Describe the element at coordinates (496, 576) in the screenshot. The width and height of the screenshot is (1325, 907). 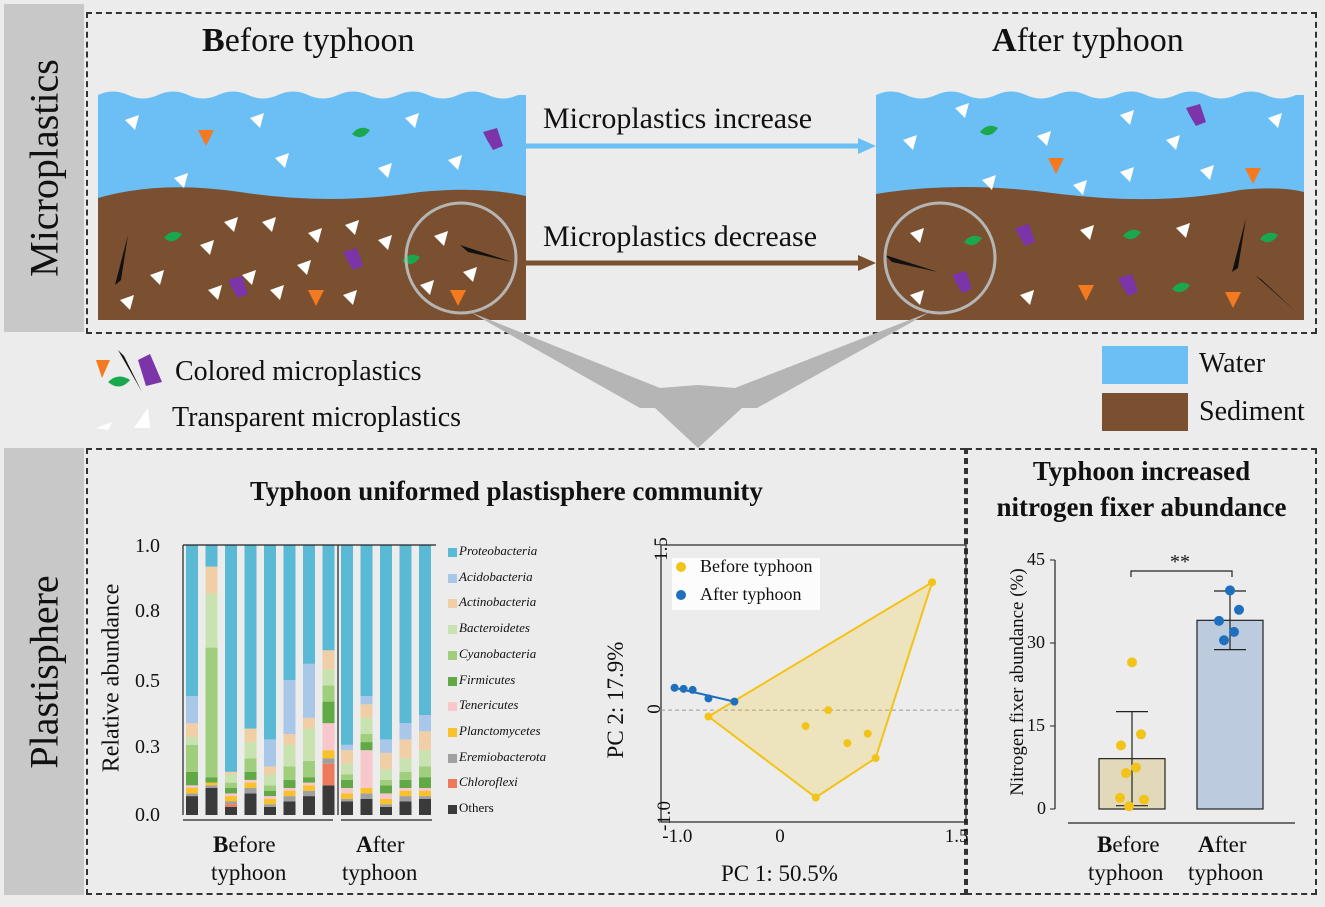
I see `legend-label-acidobacteria: Acidobacteria` at that location.